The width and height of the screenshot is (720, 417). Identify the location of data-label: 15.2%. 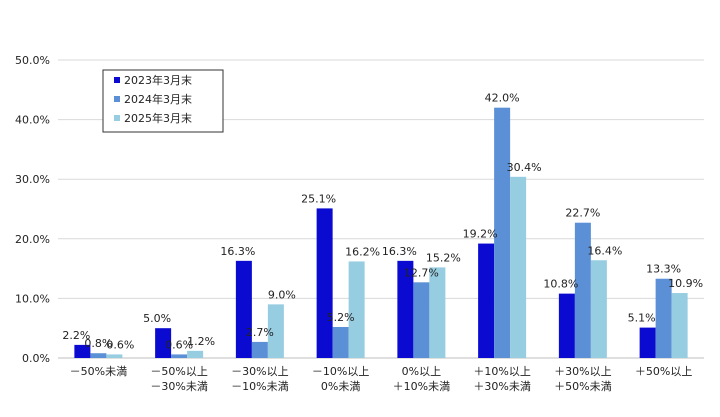
(443, 257).